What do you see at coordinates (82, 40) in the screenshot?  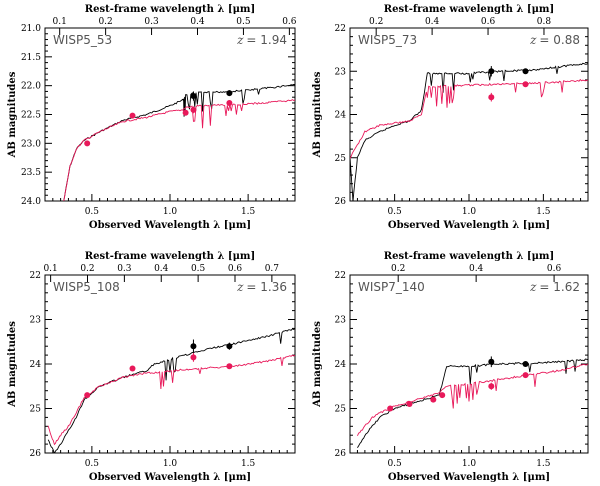 I see `object-name: WISP5_53` at bounding box center [82, 40].